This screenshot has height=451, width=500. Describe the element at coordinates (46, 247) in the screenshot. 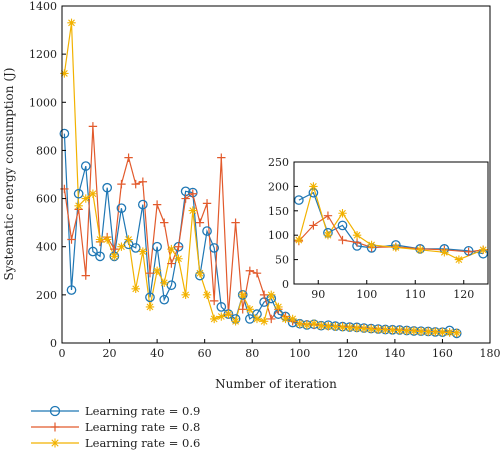

I see `y-tick-label: 400` at that location.